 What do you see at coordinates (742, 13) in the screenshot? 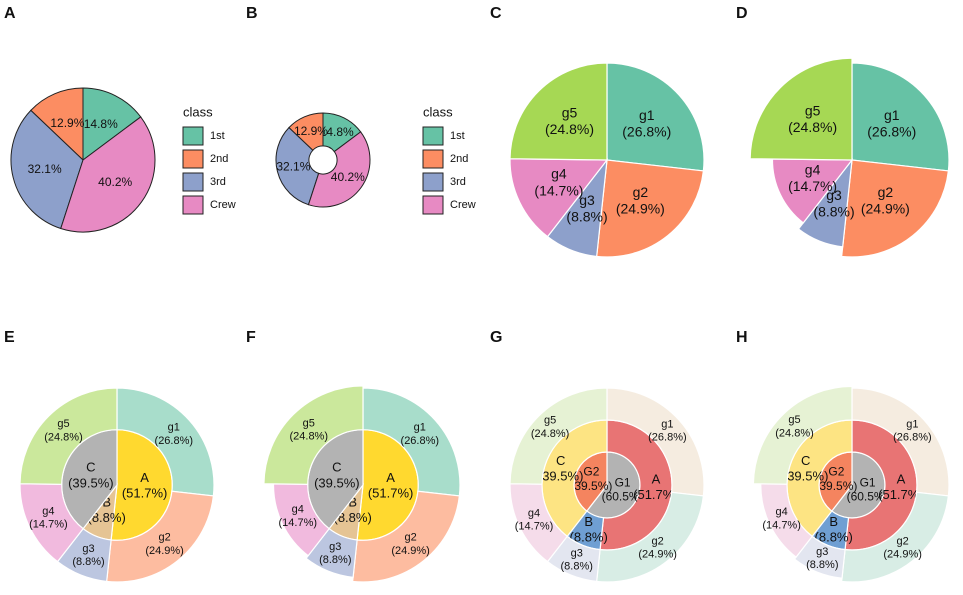
I see `panel-tag: D` at bounding box center [742, 13].